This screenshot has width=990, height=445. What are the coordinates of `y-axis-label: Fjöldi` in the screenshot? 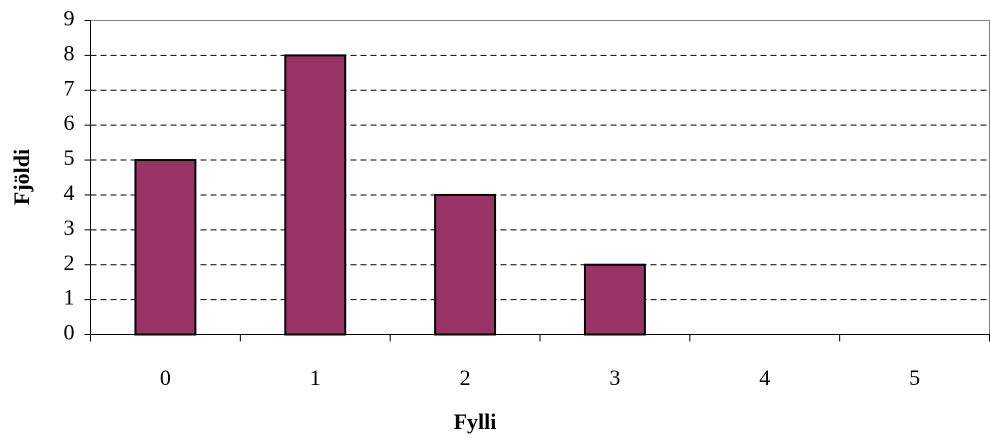 It's located at (21, 177).